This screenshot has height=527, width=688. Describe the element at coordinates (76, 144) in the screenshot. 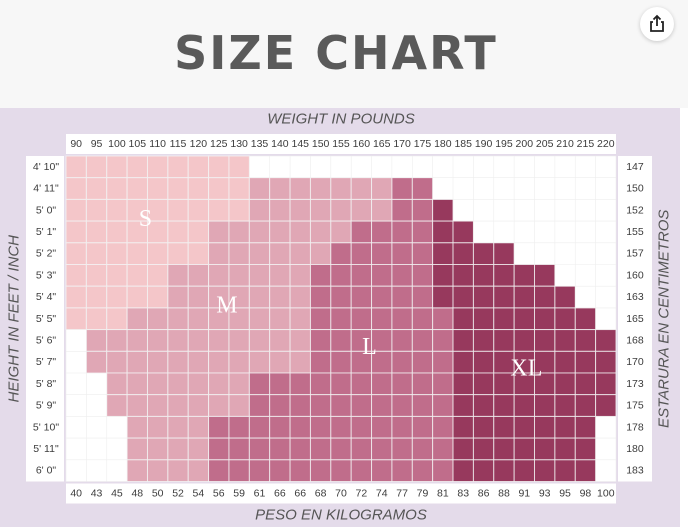

I see `weight-lb-tick: 90` at that location.